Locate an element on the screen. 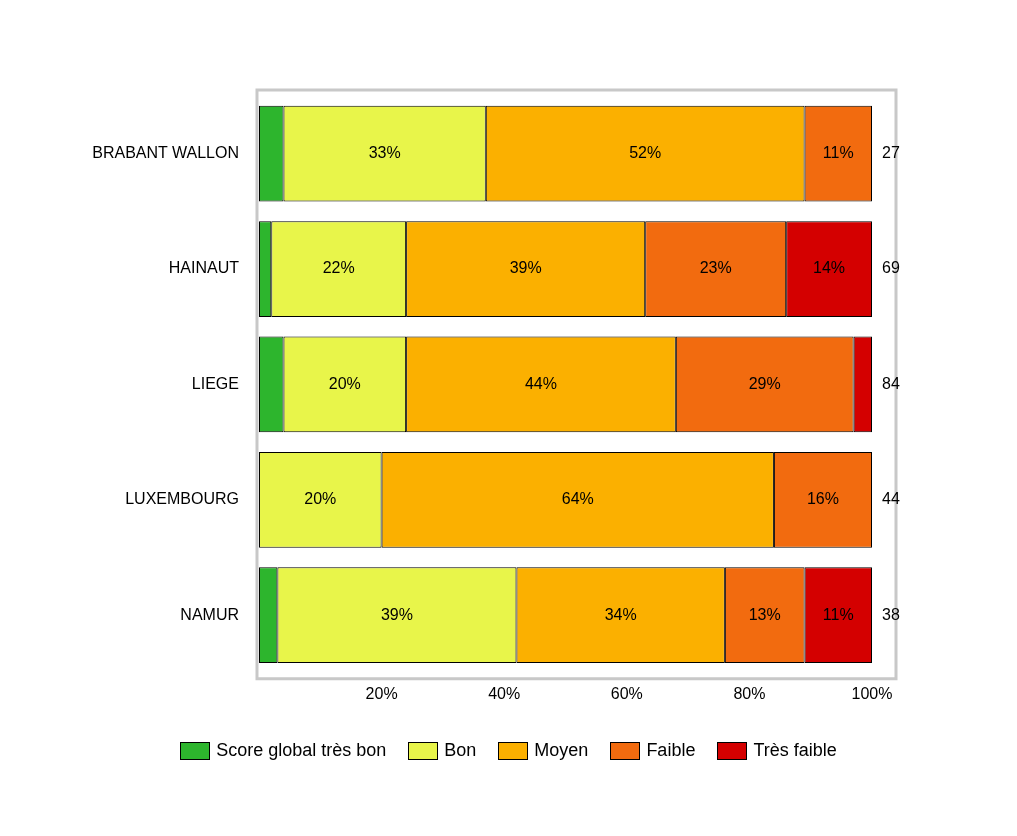 This screenshot has height=836, width=1017. x-tick-label: 80% is located at coordinates (749, 693).